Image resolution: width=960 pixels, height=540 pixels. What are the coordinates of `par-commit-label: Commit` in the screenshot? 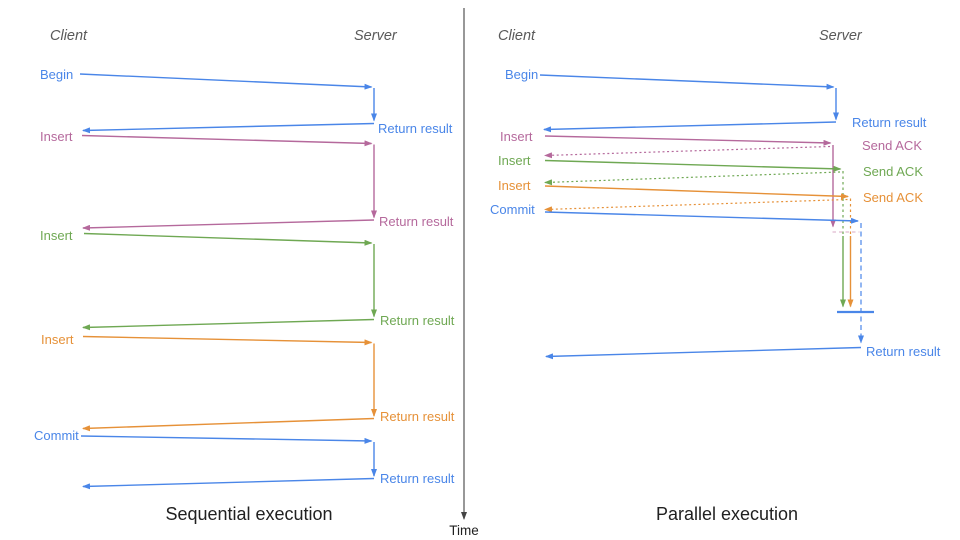 It's located at (512, 209).